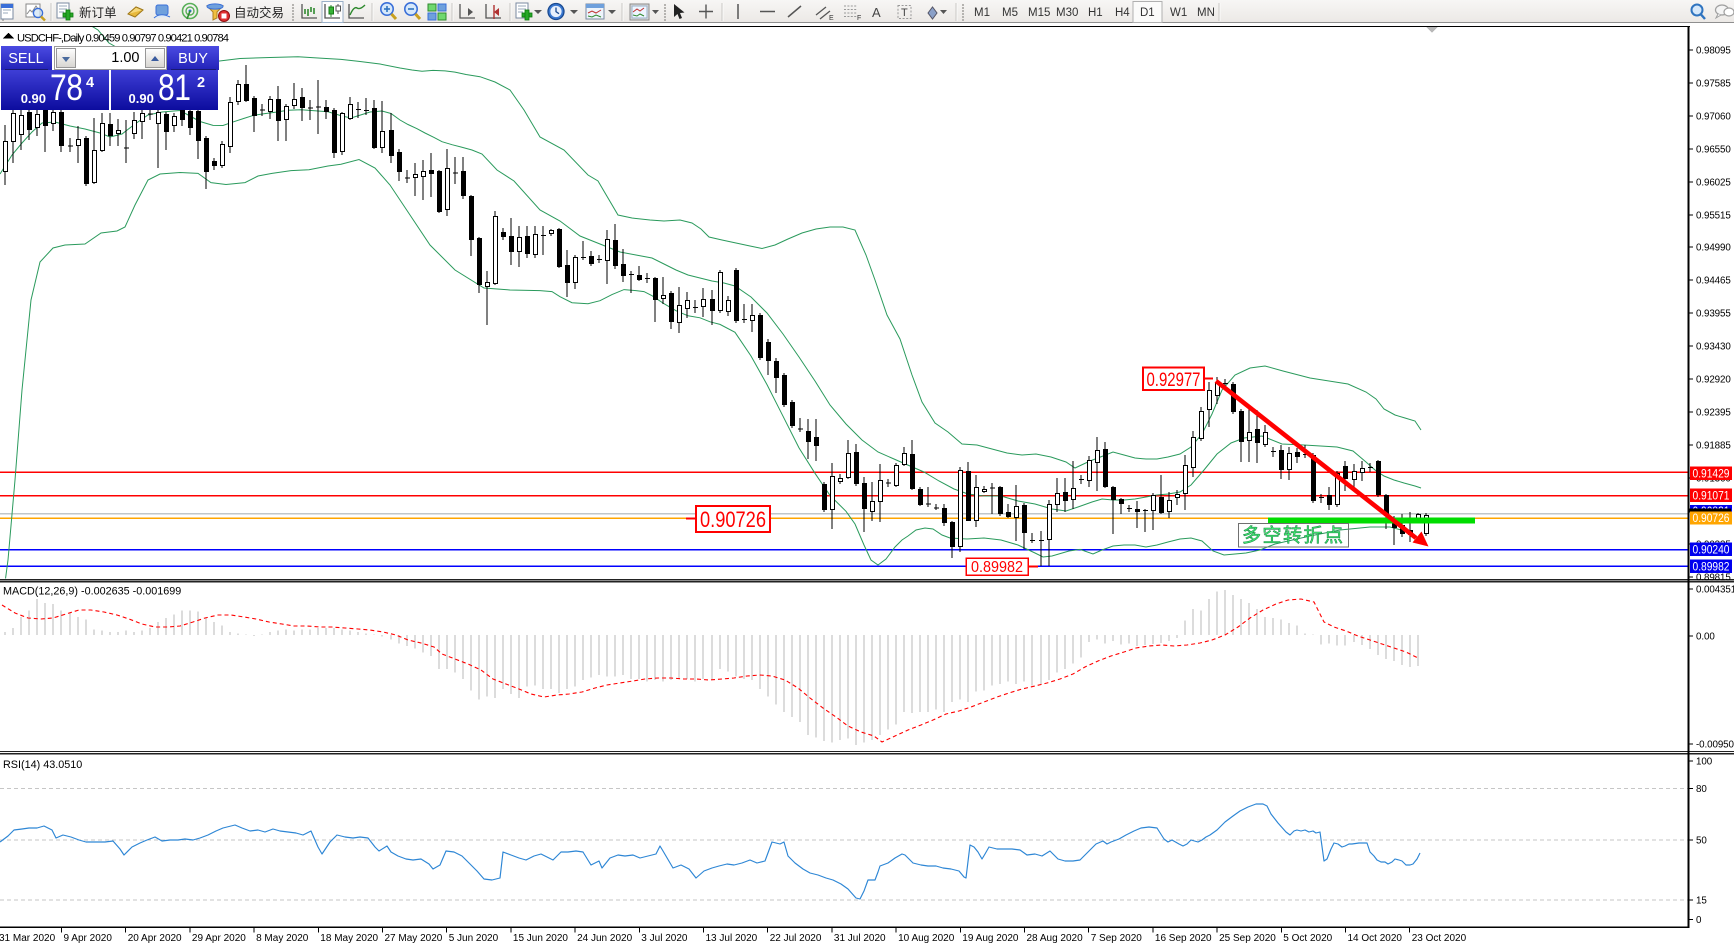  Describe the element at coordinates (982, 13) in the screenshot. I see `svg-text: M1` at that location.